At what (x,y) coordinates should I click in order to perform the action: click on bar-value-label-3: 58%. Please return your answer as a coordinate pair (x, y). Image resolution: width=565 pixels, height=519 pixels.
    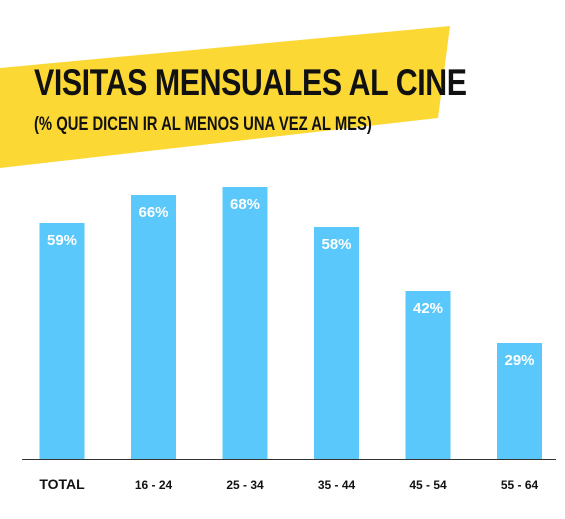
    Looking at the image, I should click on (336, 244).